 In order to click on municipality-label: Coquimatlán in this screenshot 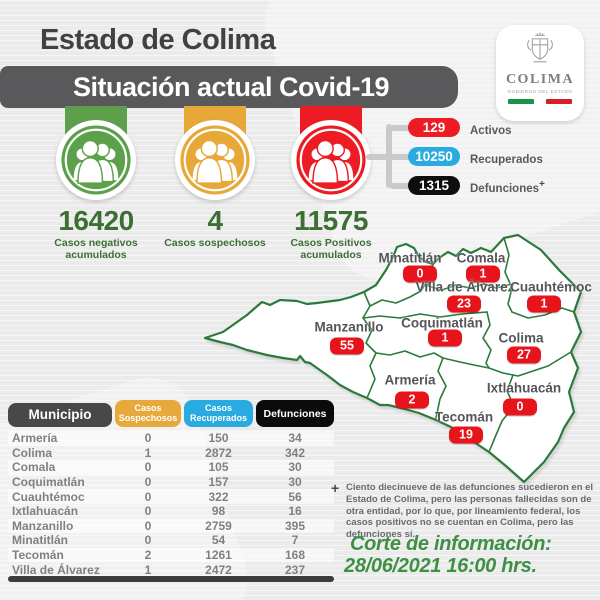, I will do `click(442, 323)`.